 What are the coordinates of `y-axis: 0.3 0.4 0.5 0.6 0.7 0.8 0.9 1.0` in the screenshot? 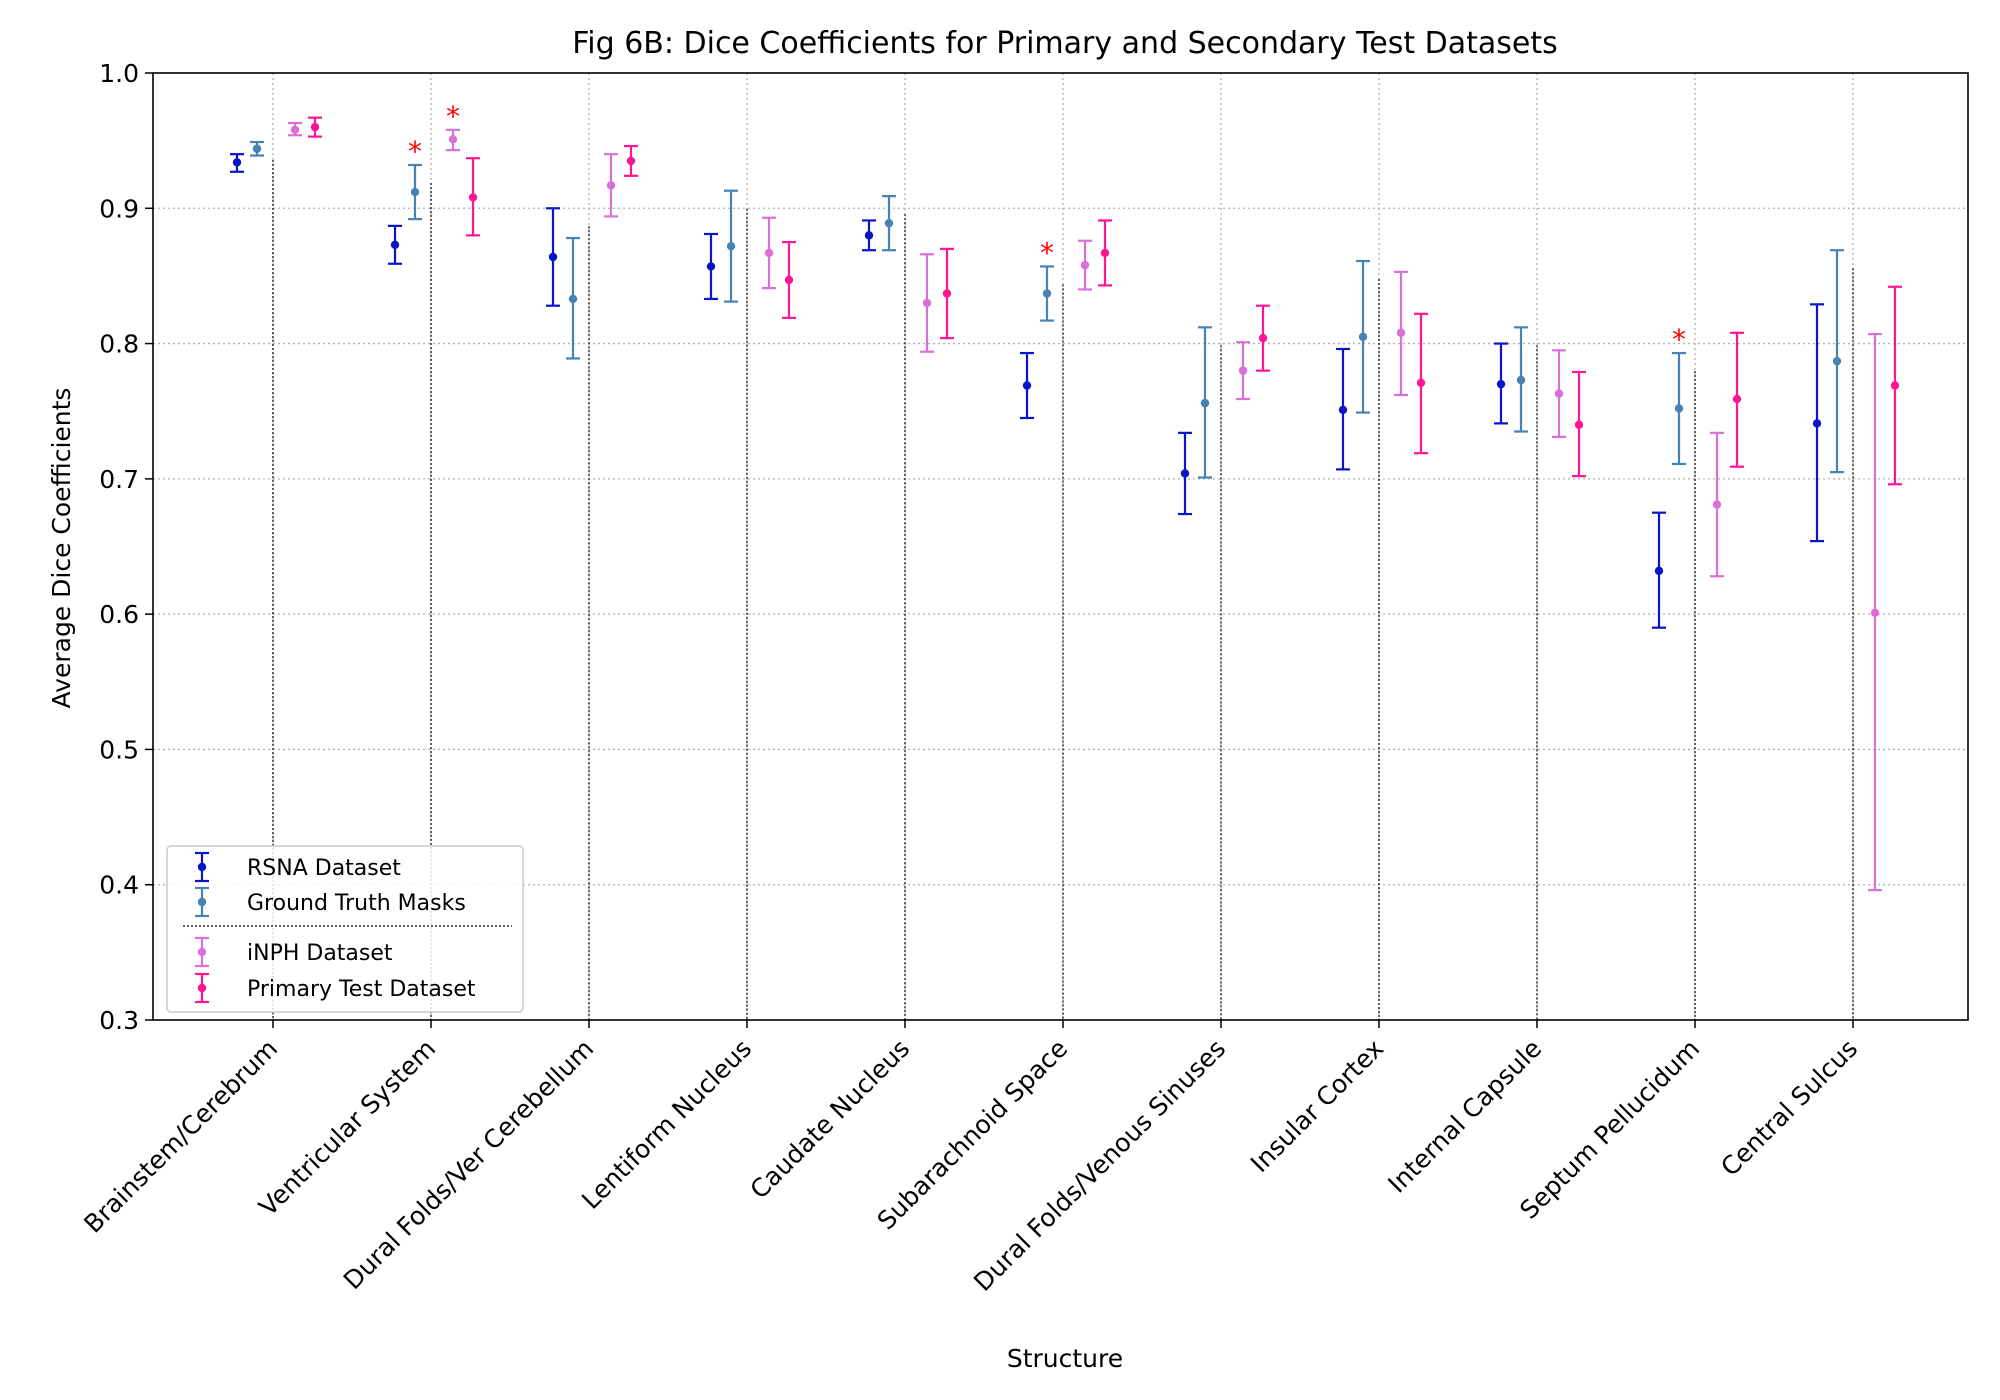 It's located at (126, 547).